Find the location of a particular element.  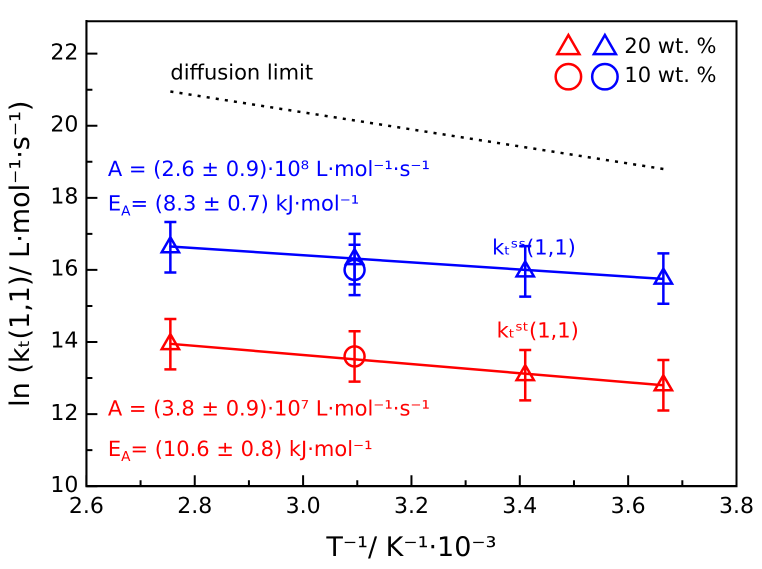

y-tick-label: 18 is located at coordinates (64, 197).